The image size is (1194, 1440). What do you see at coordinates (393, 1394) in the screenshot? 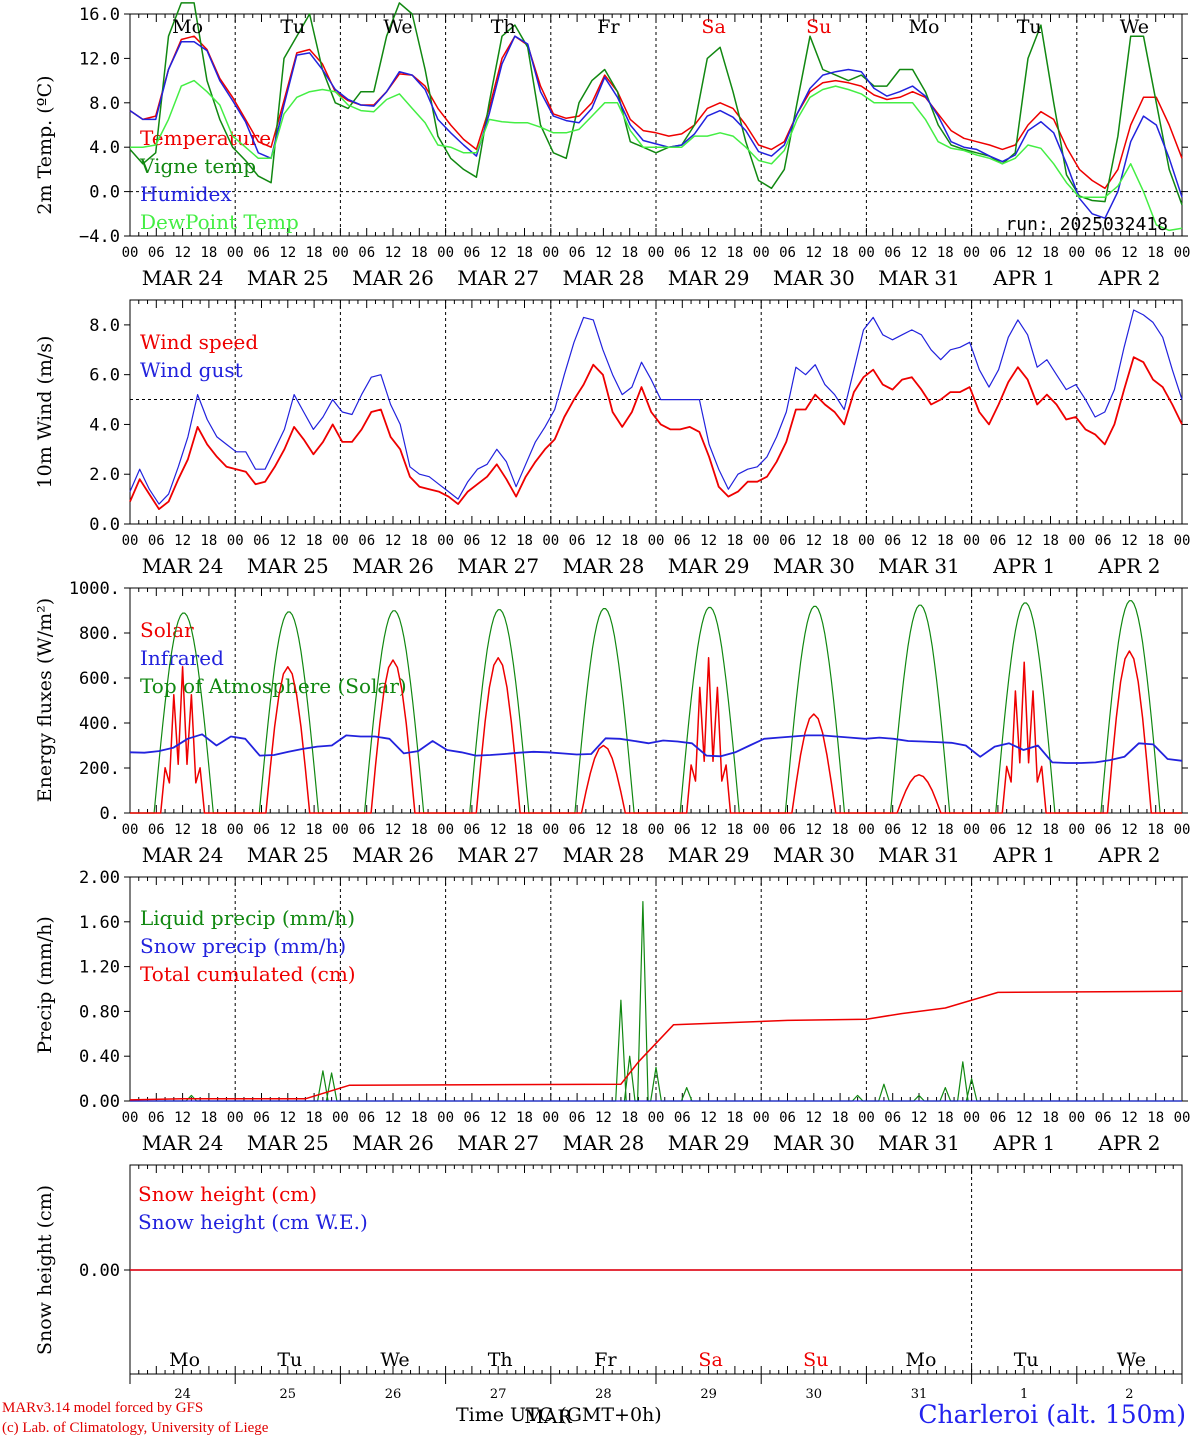
I see `day-number: 26` at bounding box center [393, 1394].